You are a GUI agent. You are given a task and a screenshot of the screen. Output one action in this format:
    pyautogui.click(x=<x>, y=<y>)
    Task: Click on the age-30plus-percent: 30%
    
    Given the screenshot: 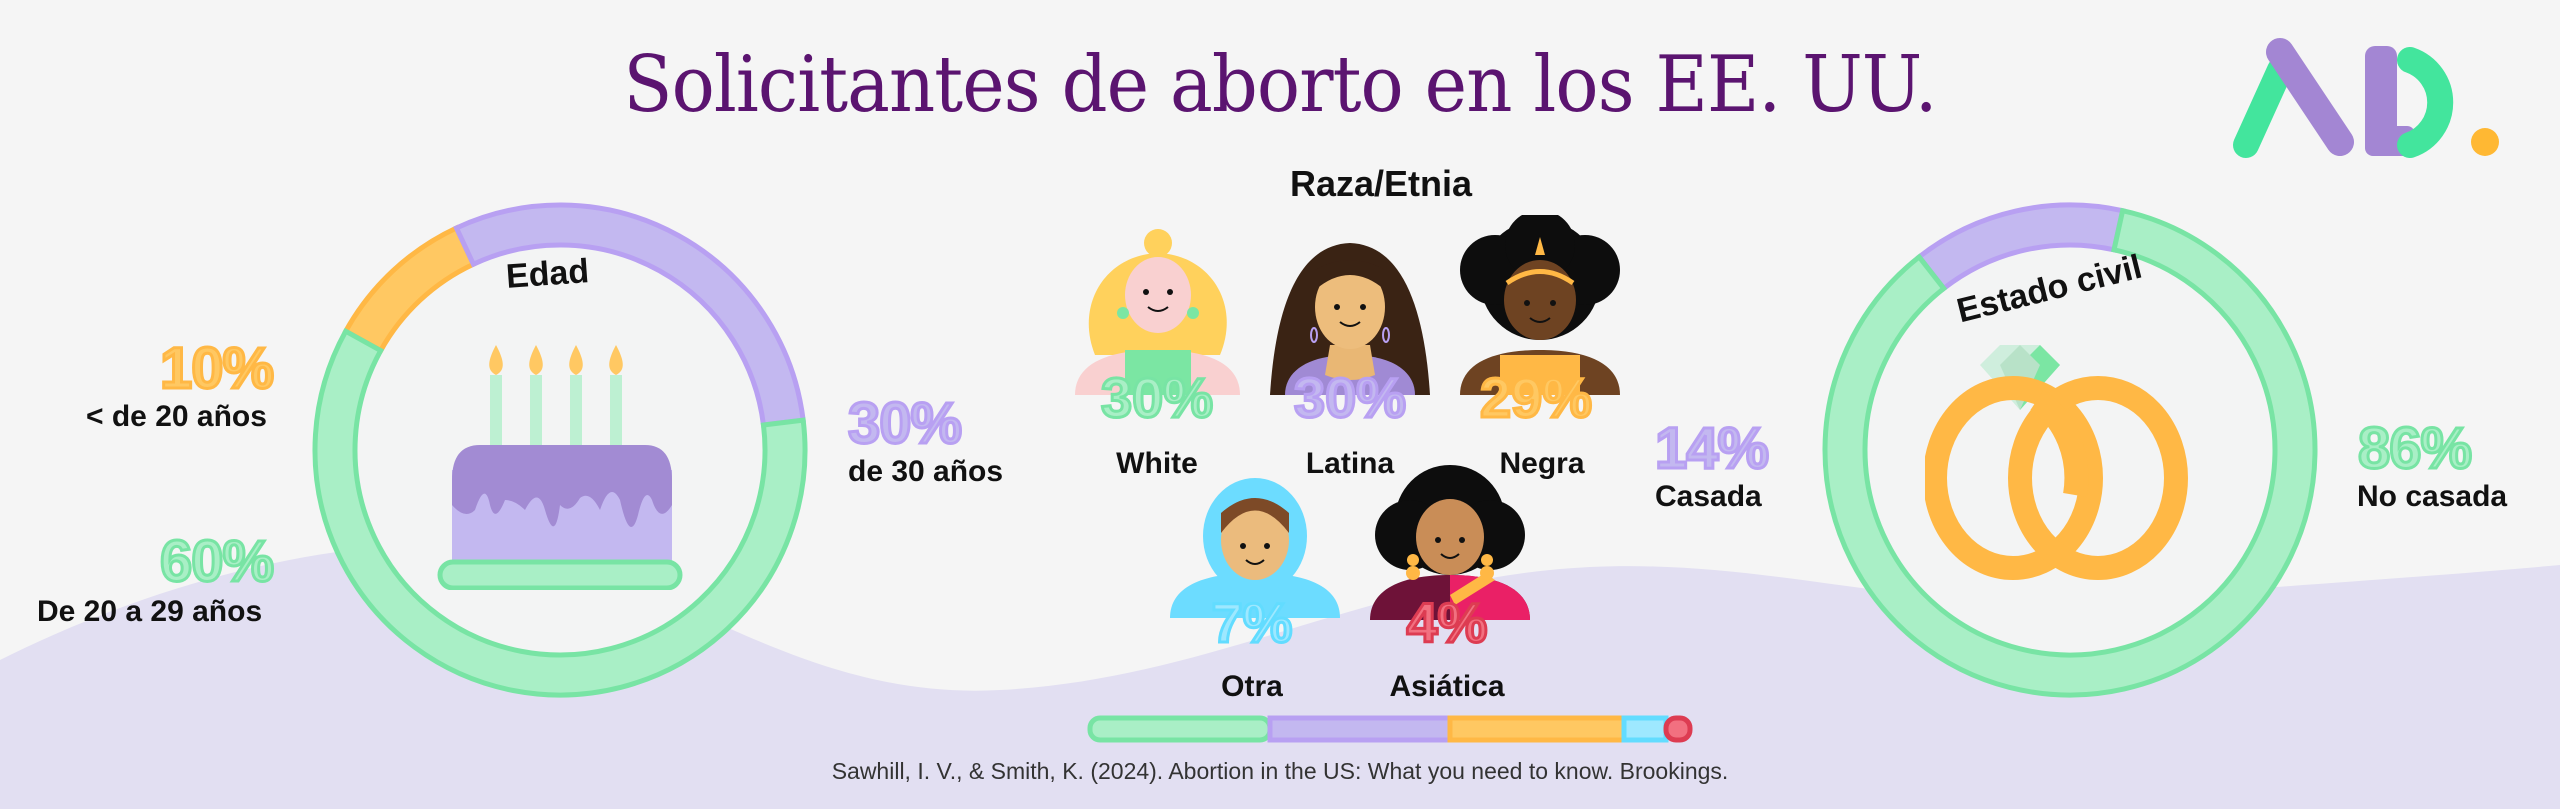 What is the action you would take?
    pyautogui.click(x=904, y=424)
    